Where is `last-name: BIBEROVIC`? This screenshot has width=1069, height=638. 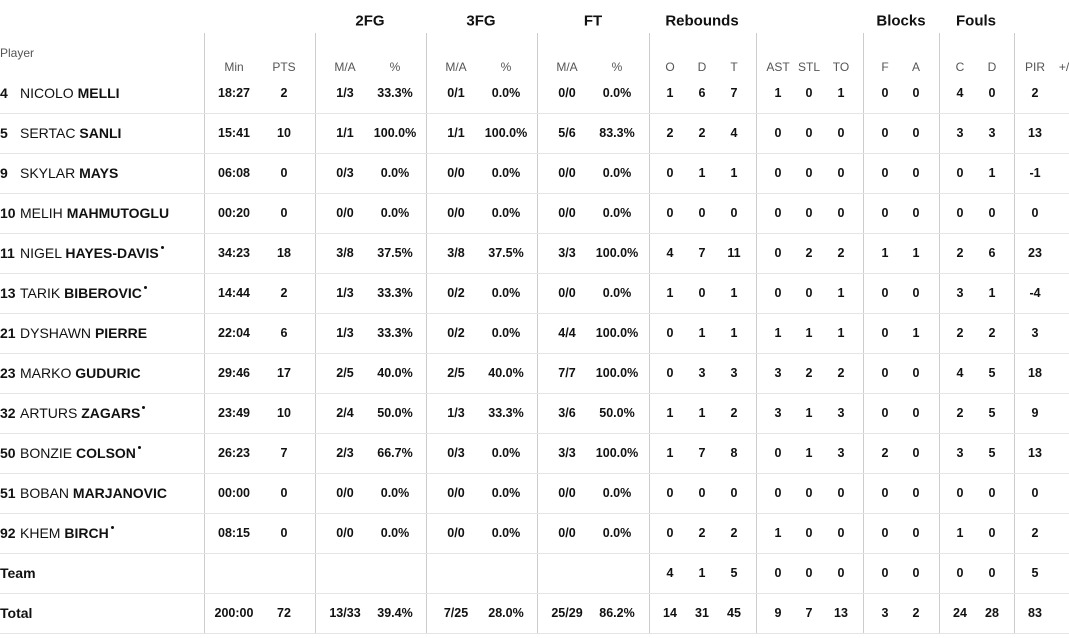
last-name: BIBEROVIC is located at coordinates (105, 293).